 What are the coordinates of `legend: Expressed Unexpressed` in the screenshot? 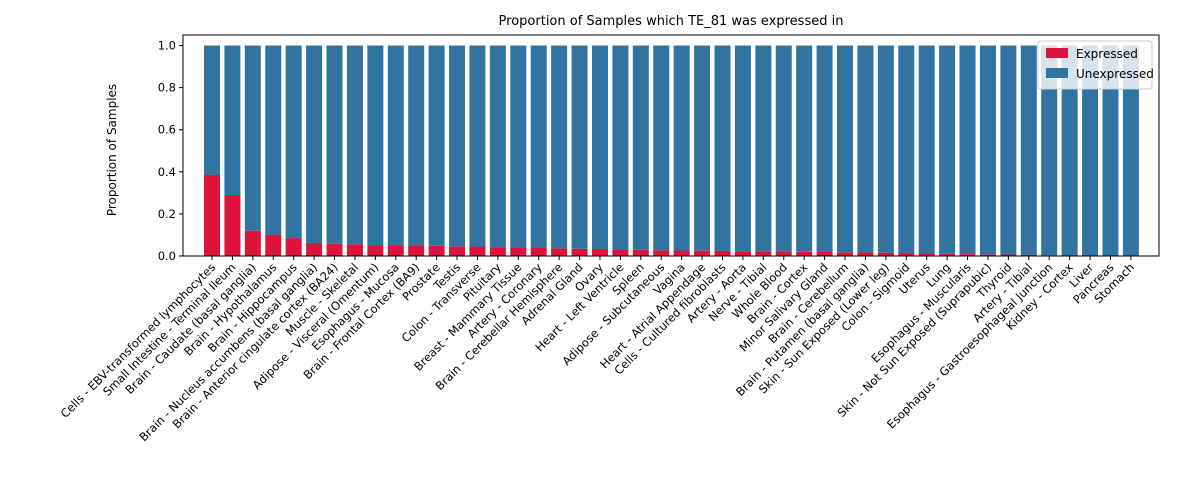 It's located at (1095, 65).